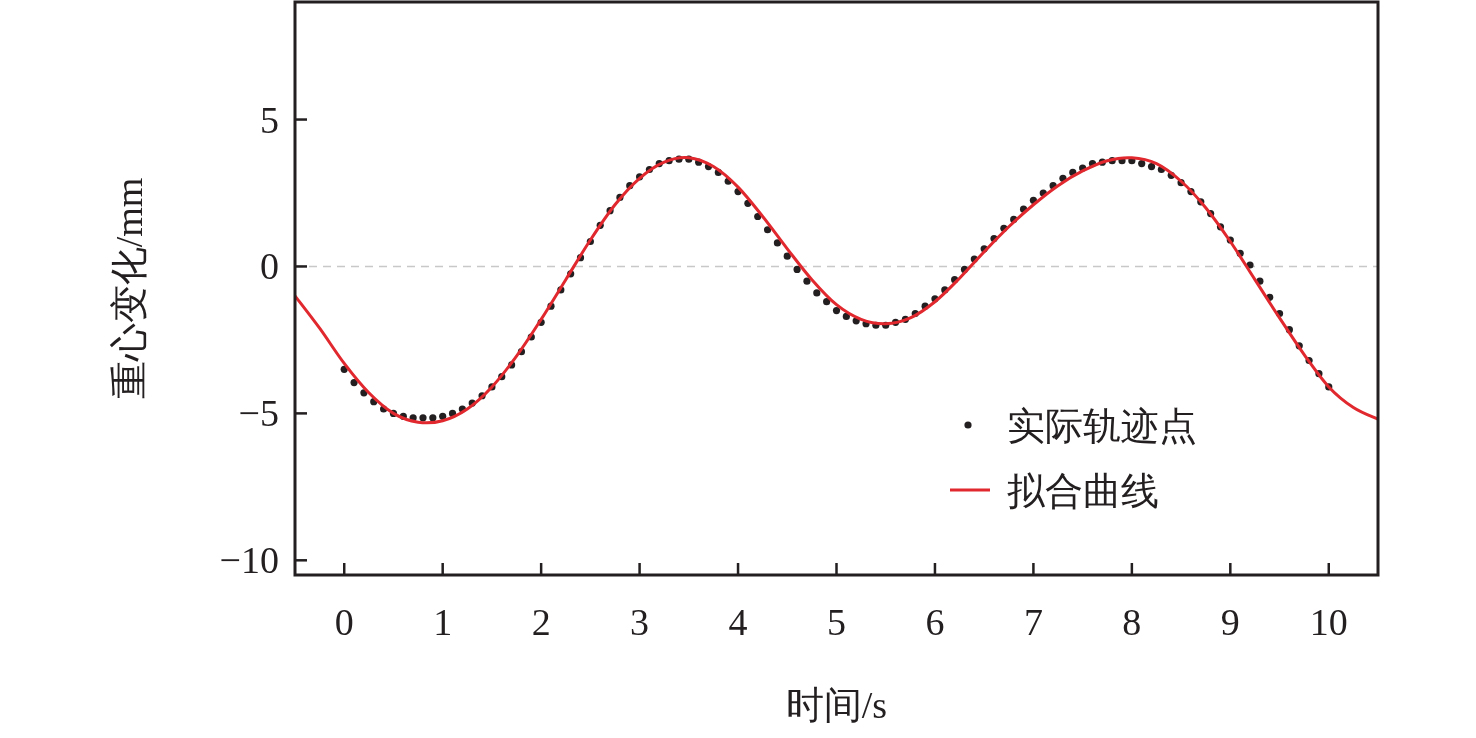 The width and height of the screenshot is (1476, 738). Describe the element at coordinates (1083, 491) in the screenshot. I see `legend-label: 拟合曲线` at that location.